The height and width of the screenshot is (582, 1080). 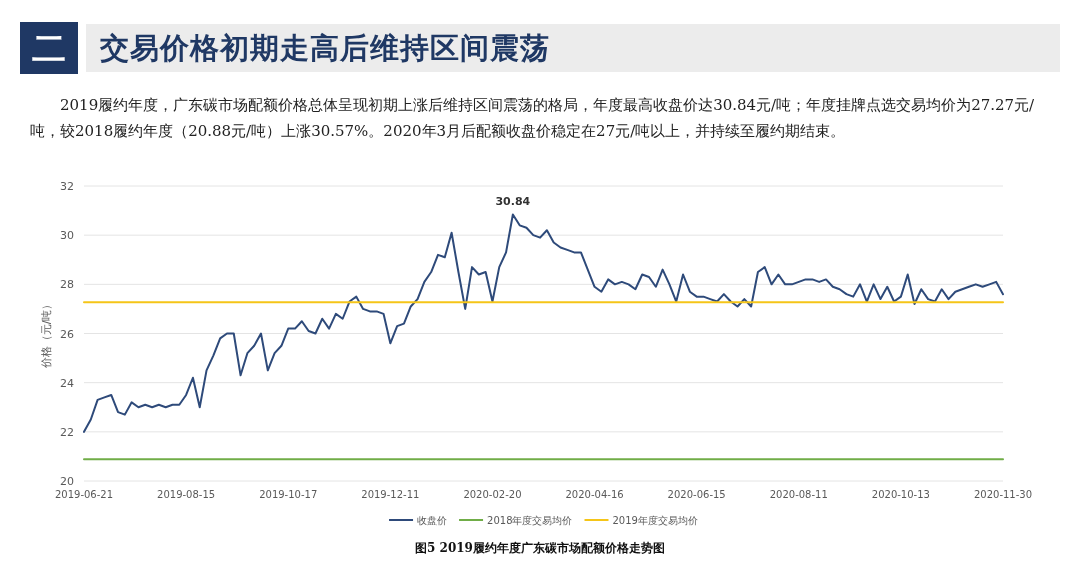 I want to click on y-tick-label: 24, so click(x=67, y=383).